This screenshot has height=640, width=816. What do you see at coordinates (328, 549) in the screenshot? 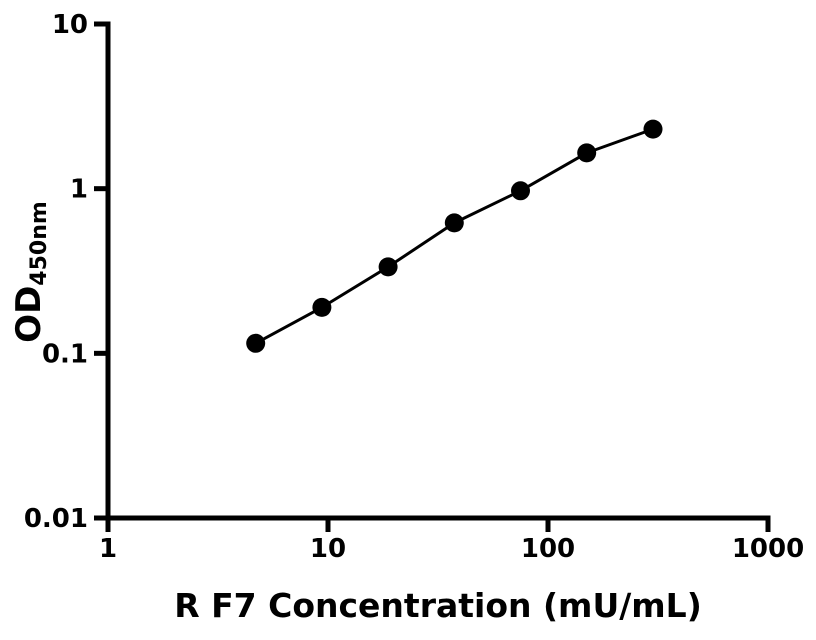
I see `x-tick-label: 10` at bounding box center [328, 549].